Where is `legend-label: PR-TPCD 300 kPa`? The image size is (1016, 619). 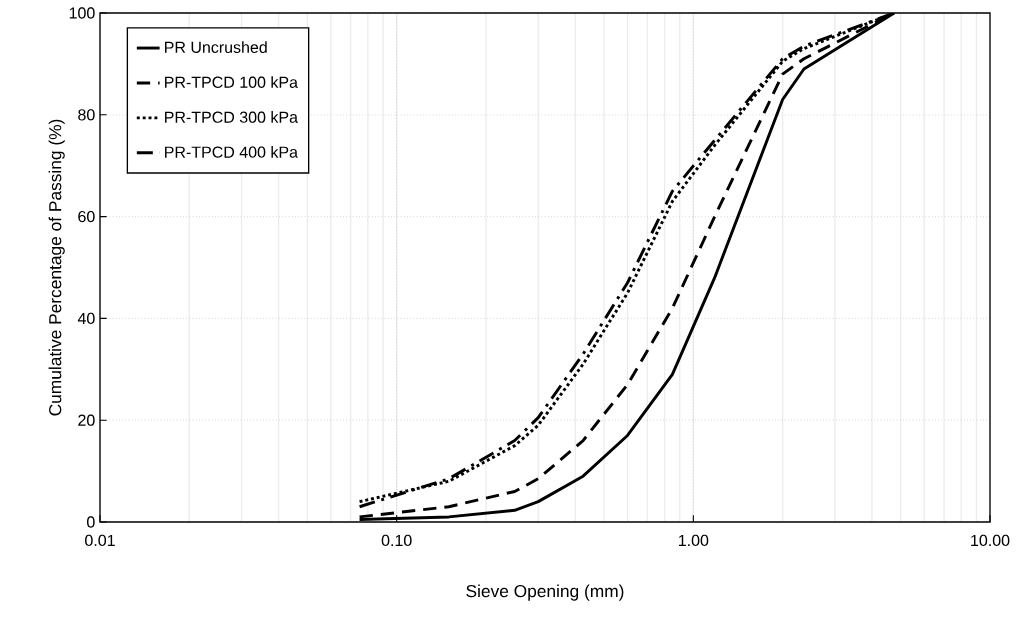
legend-label: PR-TPCD 300 kPa is located at coordinates (231, 117).